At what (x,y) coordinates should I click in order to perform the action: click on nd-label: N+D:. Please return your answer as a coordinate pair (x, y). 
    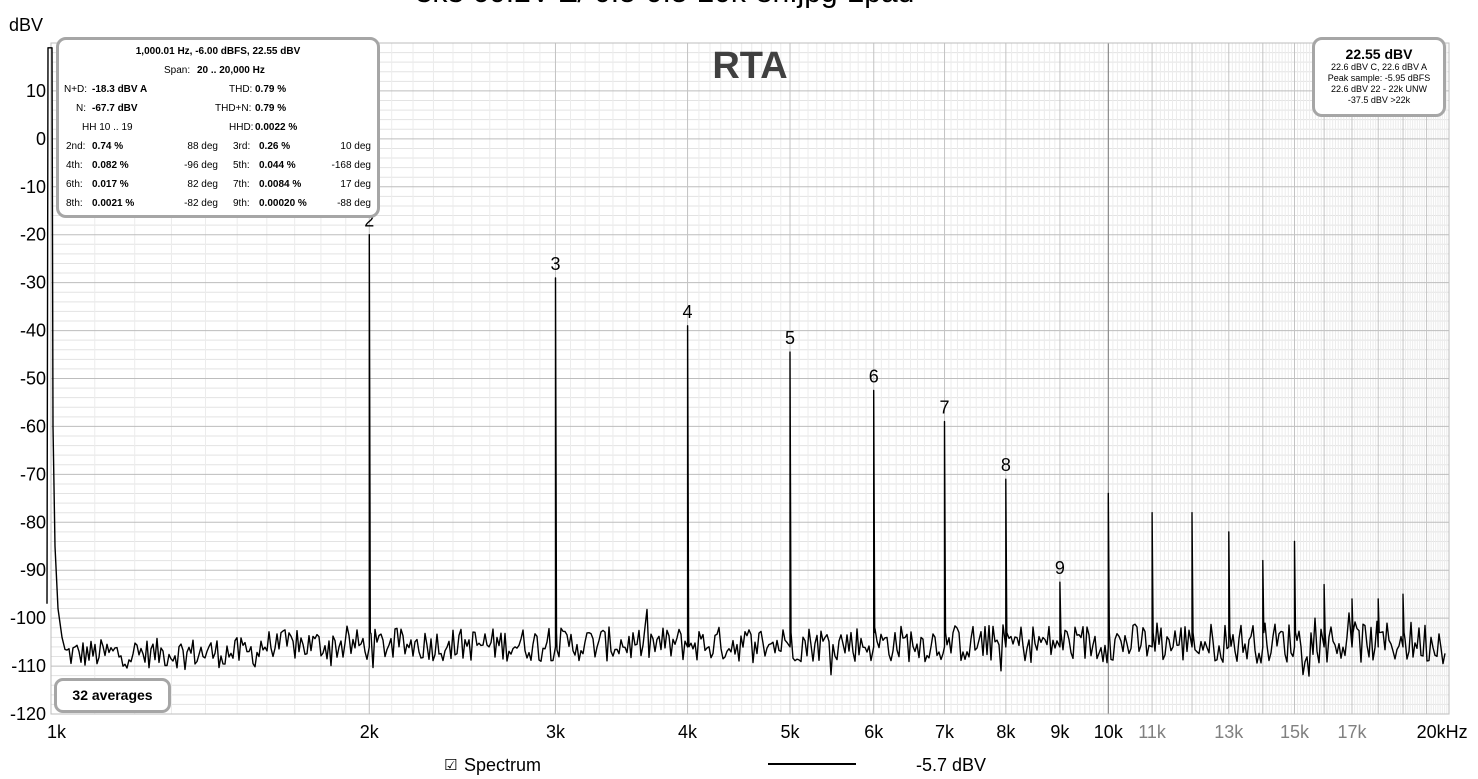
    Looking at the image, I should click on (76, 89).